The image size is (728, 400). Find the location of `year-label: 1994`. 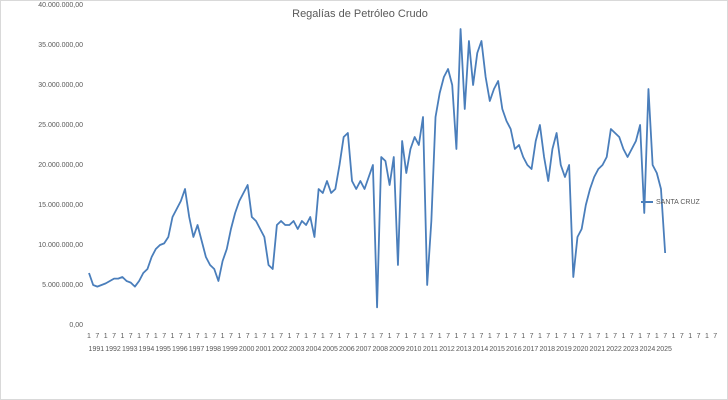

year-label: 1994 is located at coordinates (147, 349).